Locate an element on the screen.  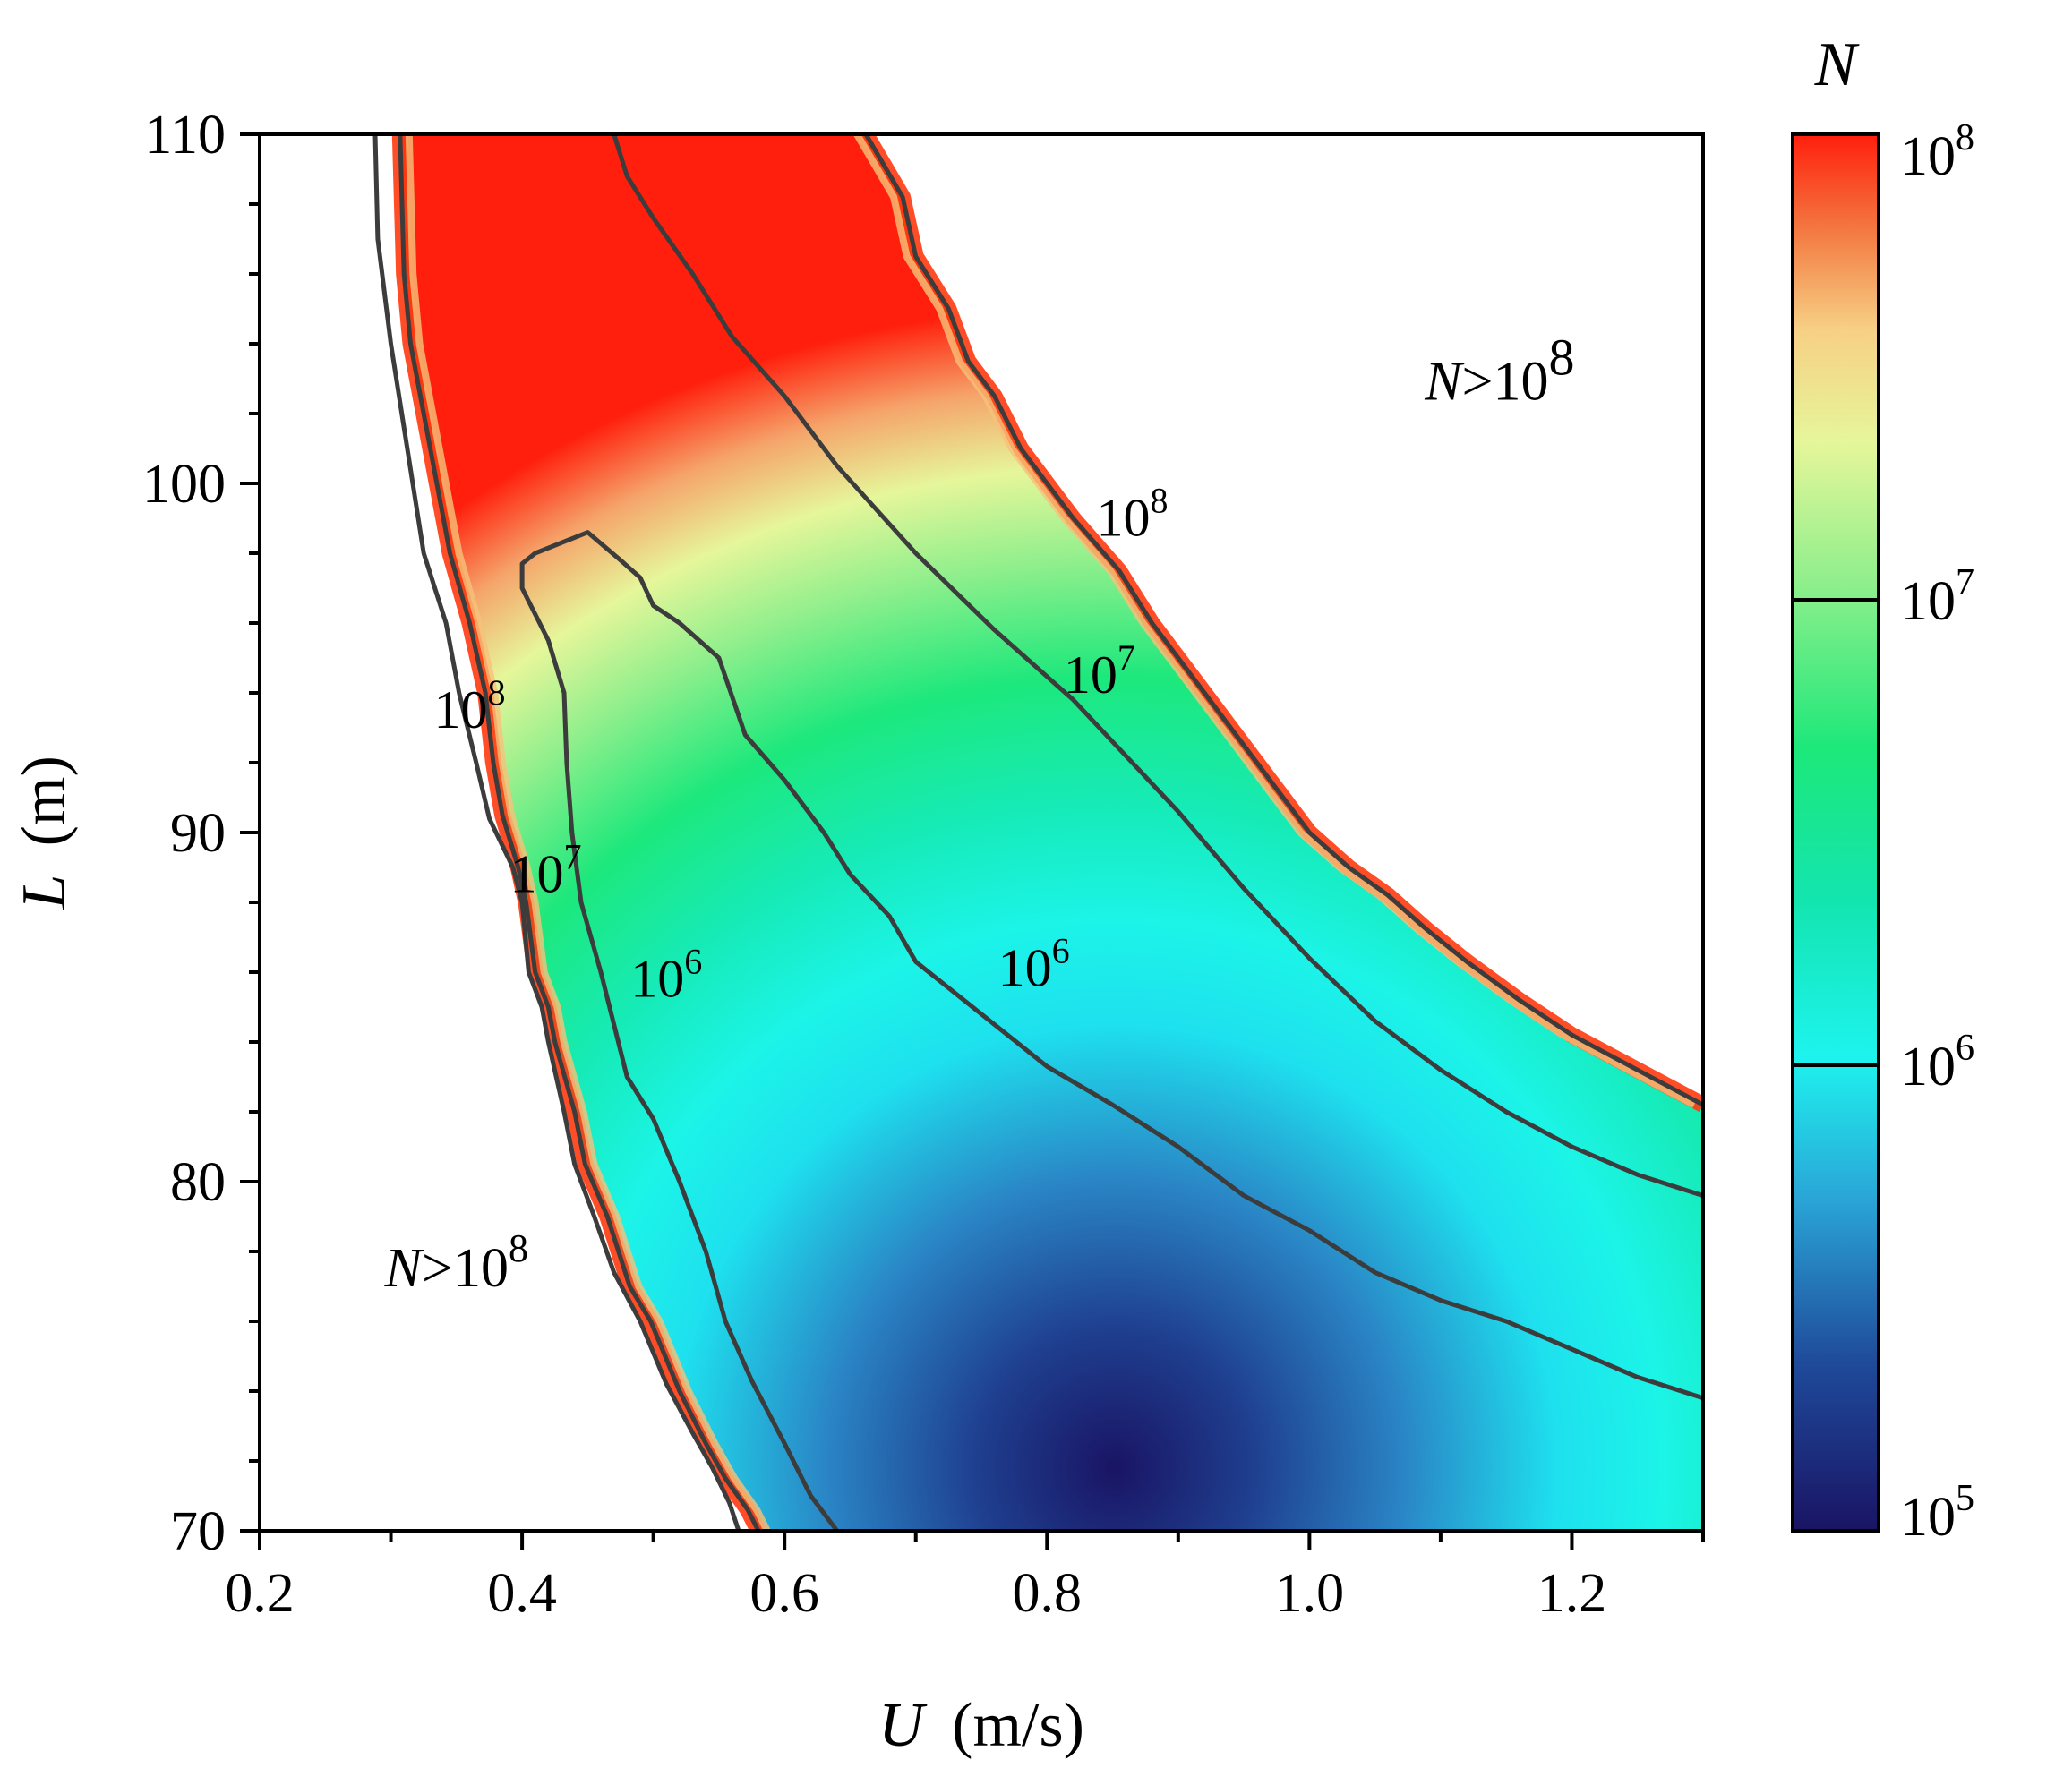
colorbar-tick-label: 10⁷ is located at coordinates (1937, 597).